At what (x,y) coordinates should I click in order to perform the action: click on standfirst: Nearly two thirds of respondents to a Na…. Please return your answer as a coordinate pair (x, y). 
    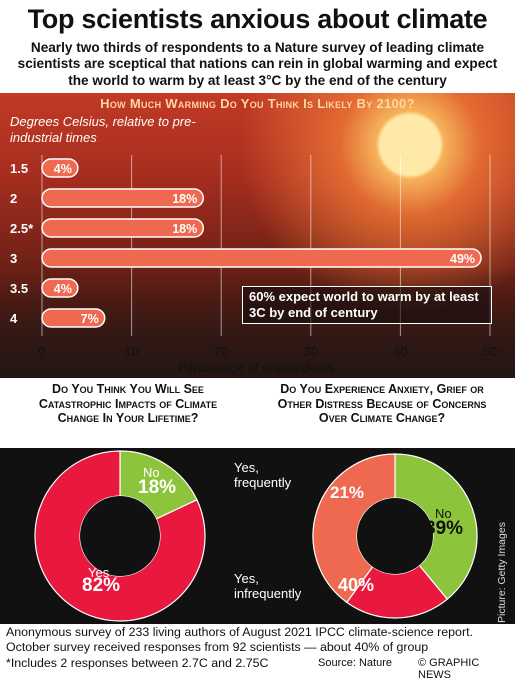
    Looking at the image, I should click on (257, 64).